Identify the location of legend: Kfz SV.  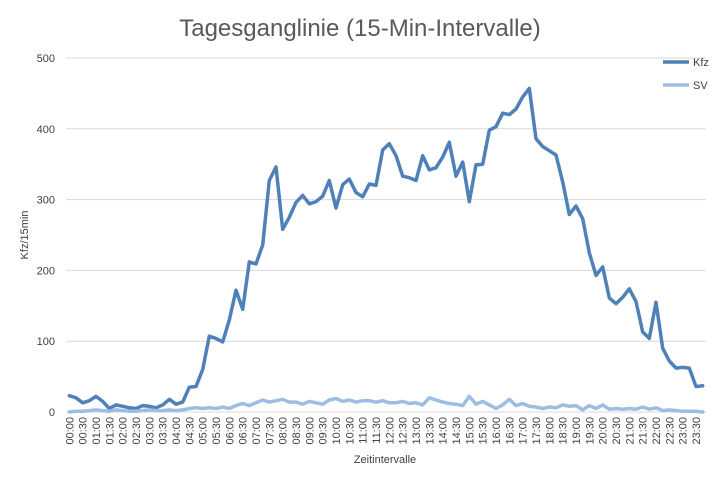
(686, 74).